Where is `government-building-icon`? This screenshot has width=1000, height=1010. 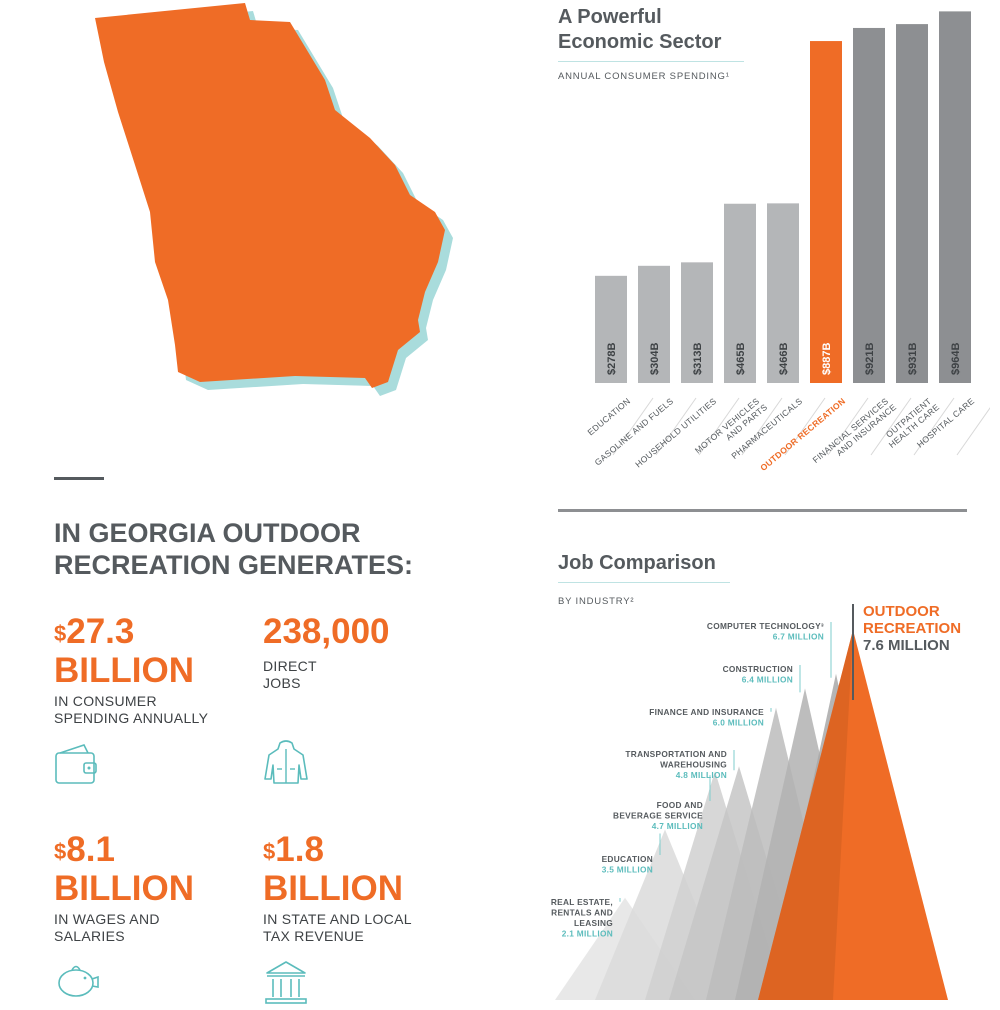
government-building-icon is located at coordinates (286, 982).